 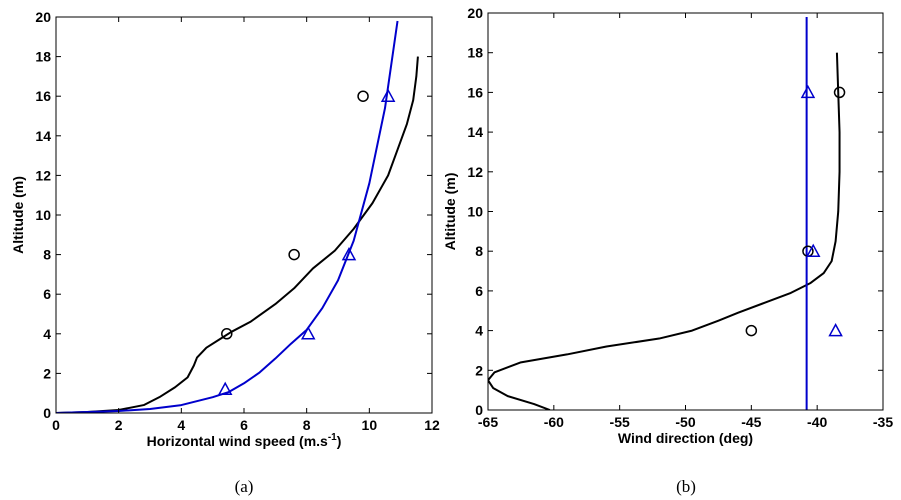 What do you see at coordinates (244, 425) in the screenshot?
I see `x-tick-label: 6` at bounding box center [244, 425].